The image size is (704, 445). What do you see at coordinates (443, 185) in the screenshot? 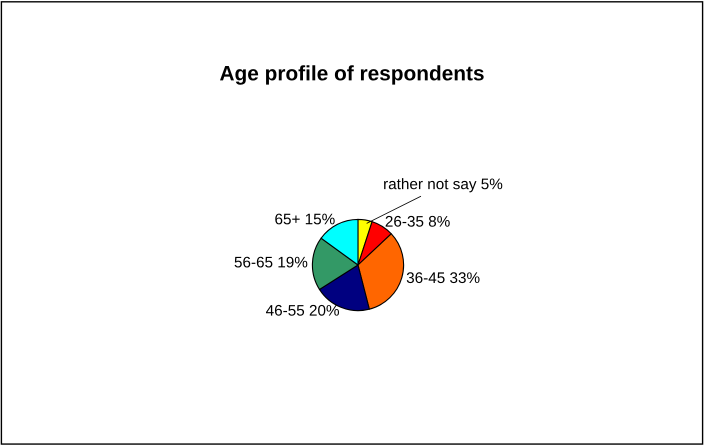
I see `slice-label: rather not say 5%` at bounding box center [443, 185].